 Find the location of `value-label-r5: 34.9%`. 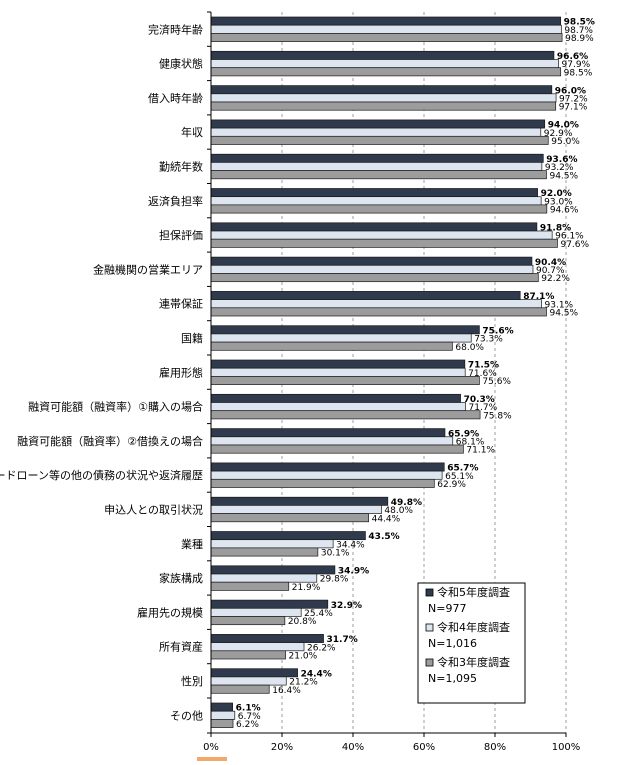

value-label-r5: 34.9% is located at coordinates (353, 572).